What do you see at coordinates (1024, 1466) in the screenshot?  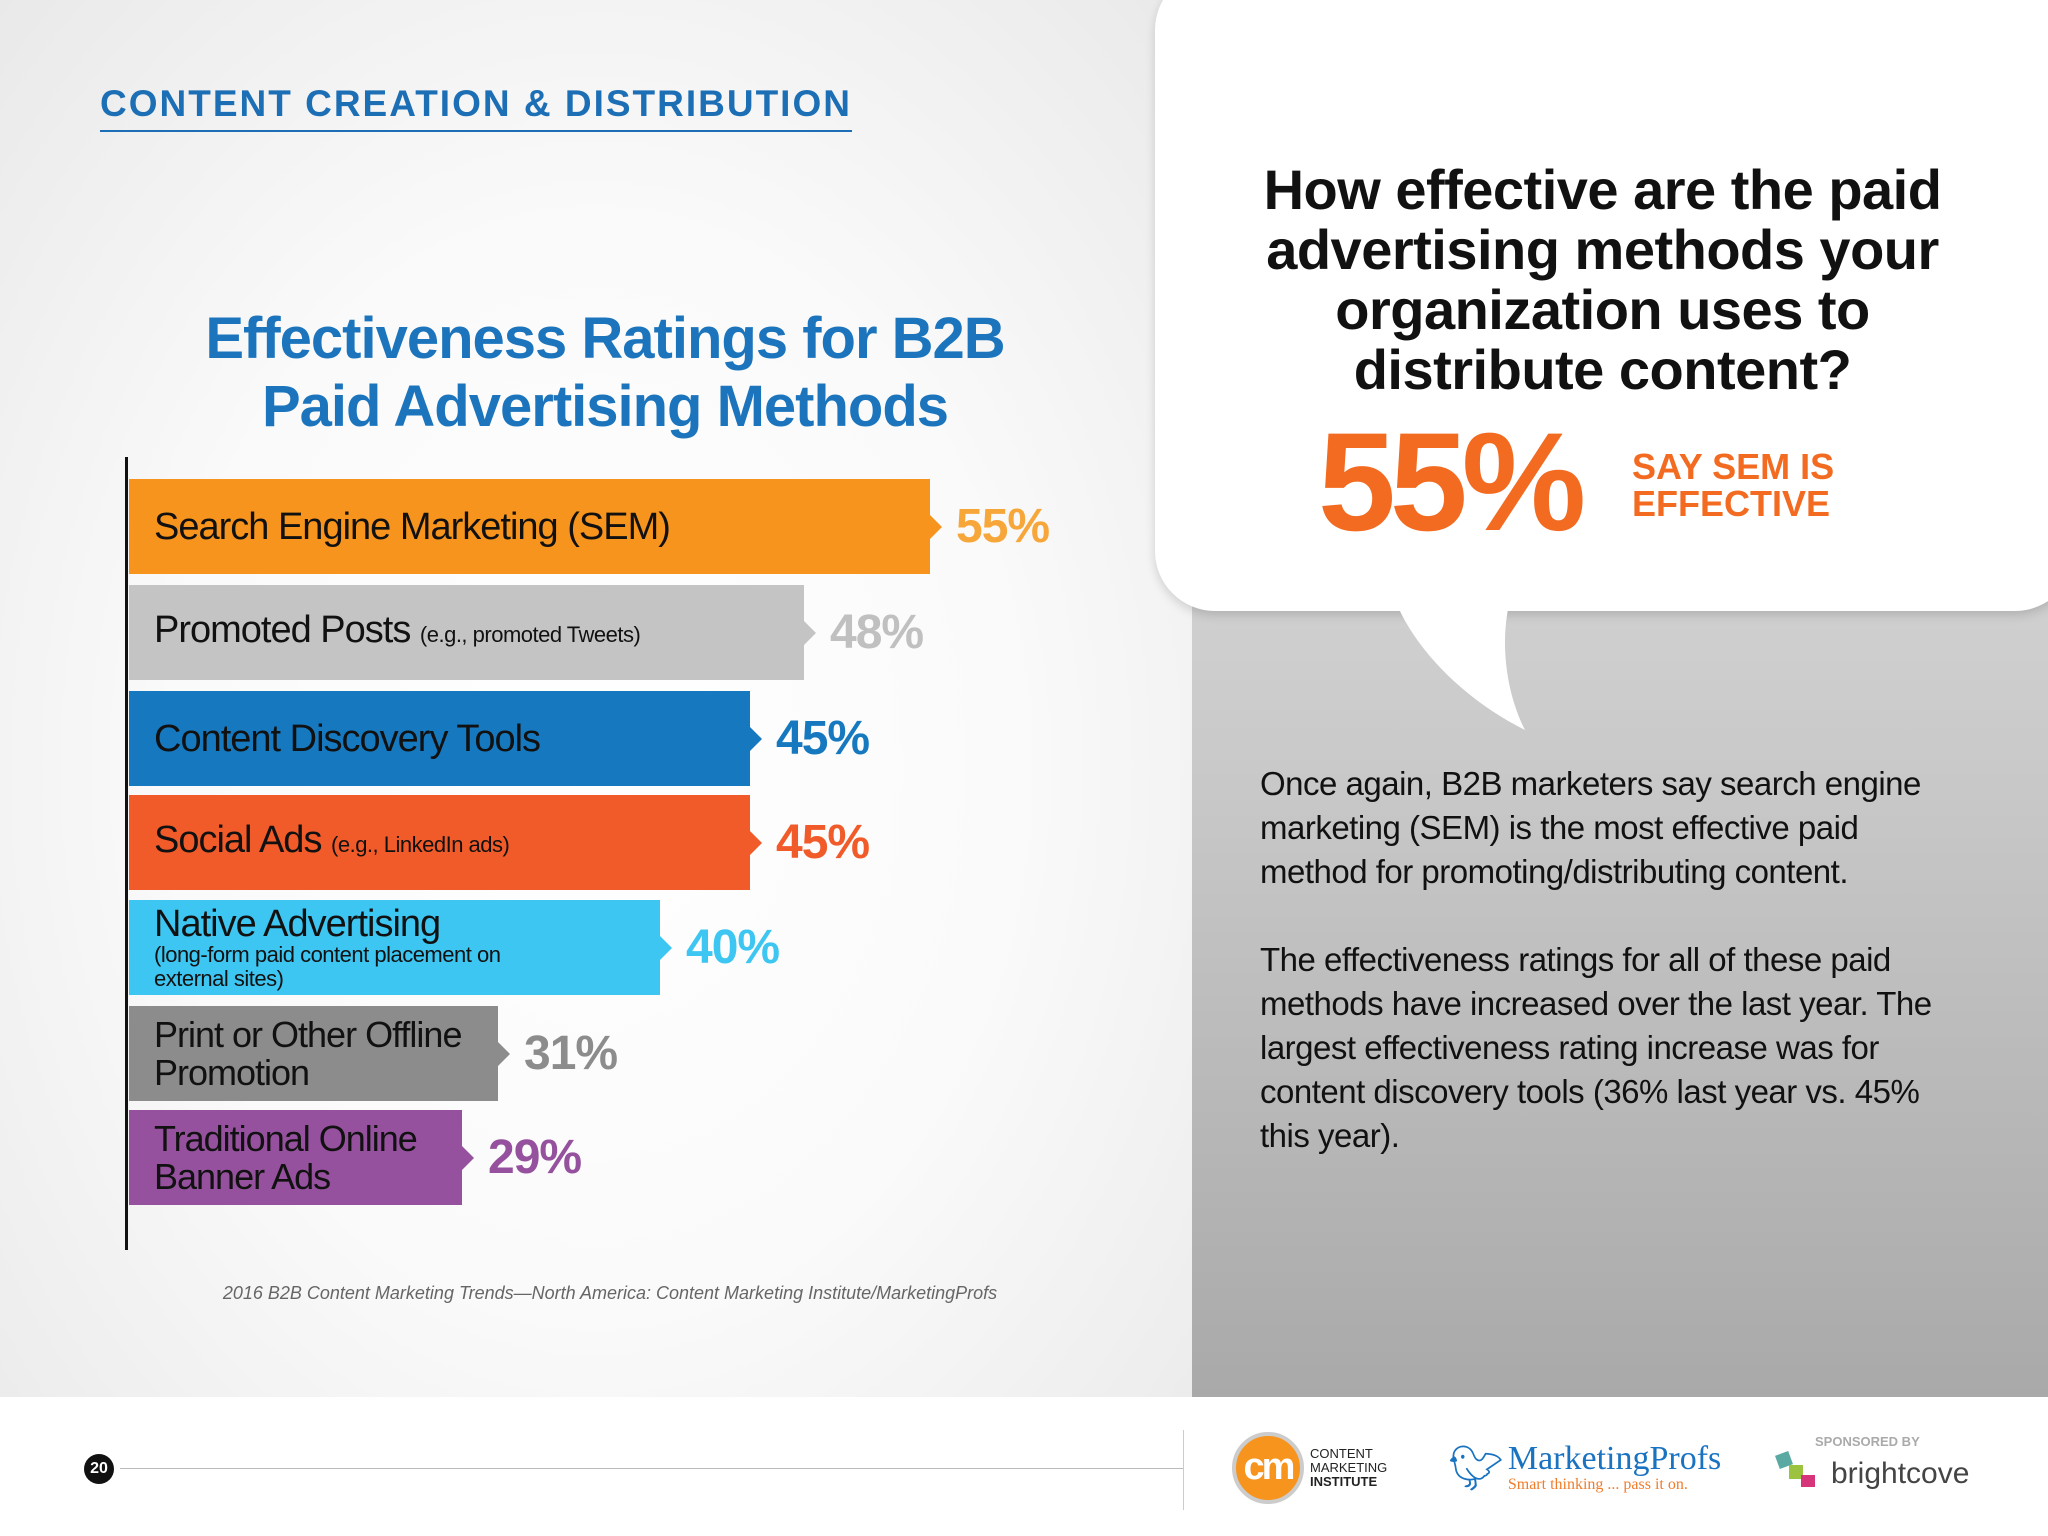 I see `footer` at bounding box center [1024, 1466].